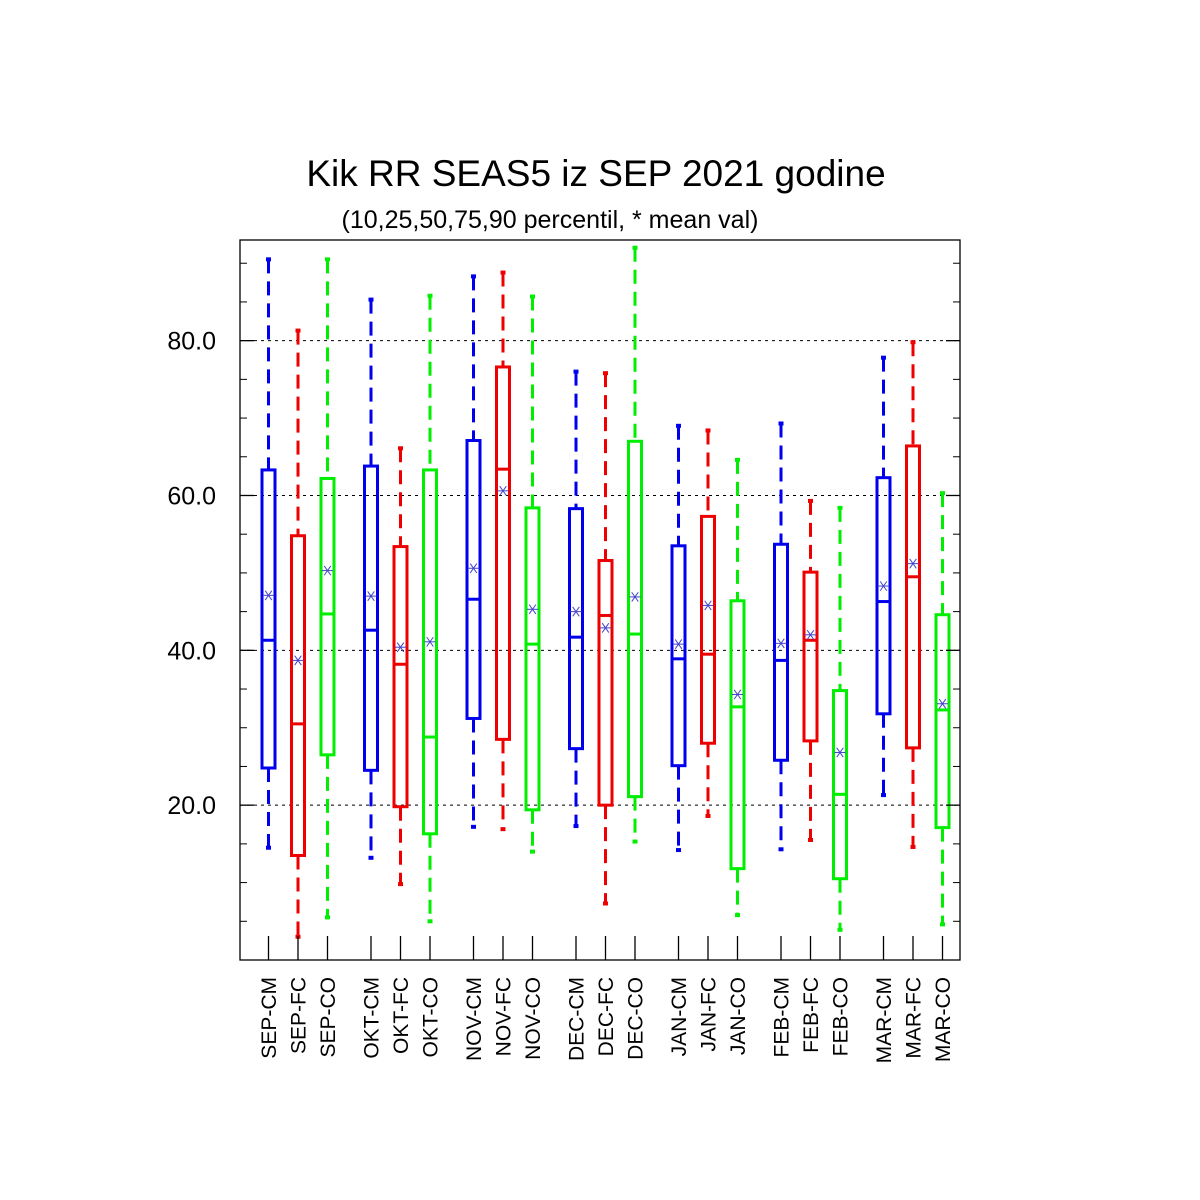 The width and height of the screenshot is (1200, 1200). Describe the element at coordinates (474, 1019) in the screenshot. I see `xtick-label: NOV-CM` at that location.